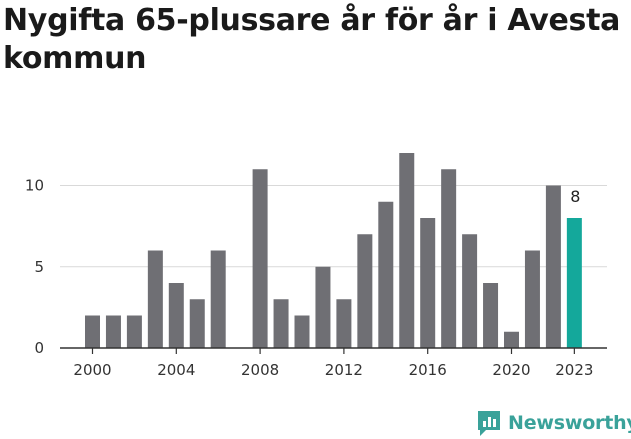 This screenshot has height=439, width=631. I want to click on bar-2010, so click(302, 332).